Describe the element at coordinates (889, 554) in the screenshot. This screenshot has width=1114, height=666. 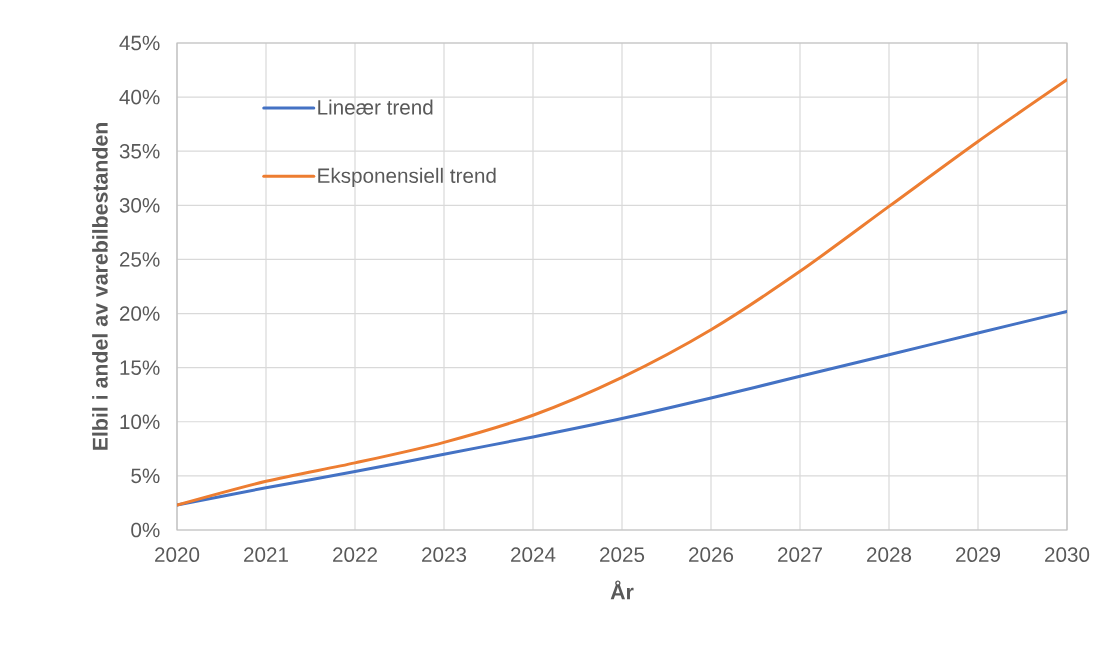
I see `x-tick-label: 2028` at that location.